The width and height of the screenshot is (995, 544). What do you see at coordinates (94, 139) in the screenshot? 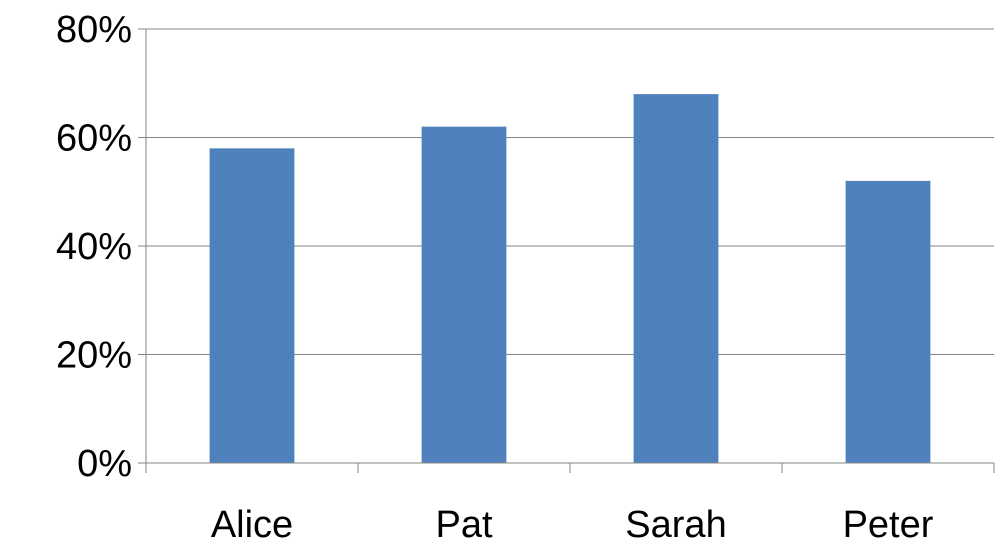
I see `y-tick-label: 60%` at bounding box center [94, 139].